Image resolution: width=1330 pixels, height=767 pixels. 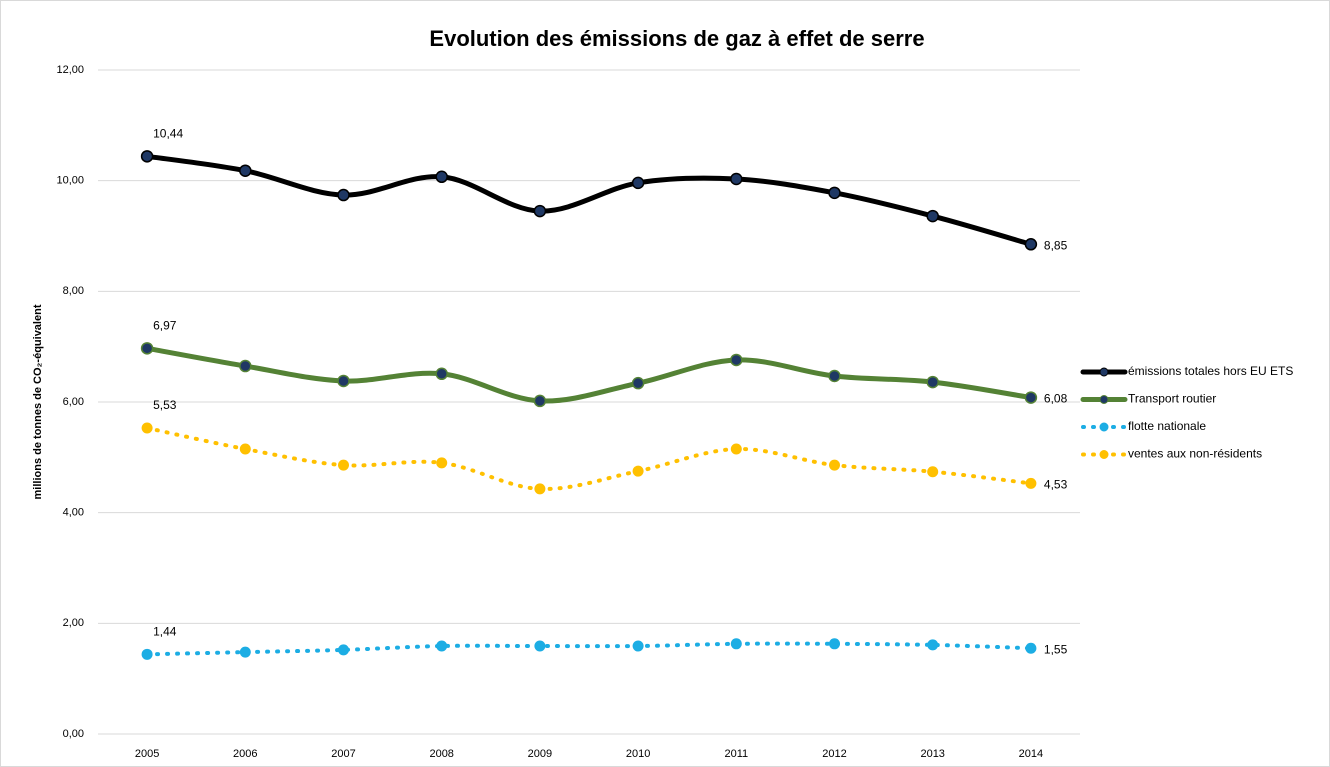 I want to click on data-label: 6,08, so click(x=1056, y=399).